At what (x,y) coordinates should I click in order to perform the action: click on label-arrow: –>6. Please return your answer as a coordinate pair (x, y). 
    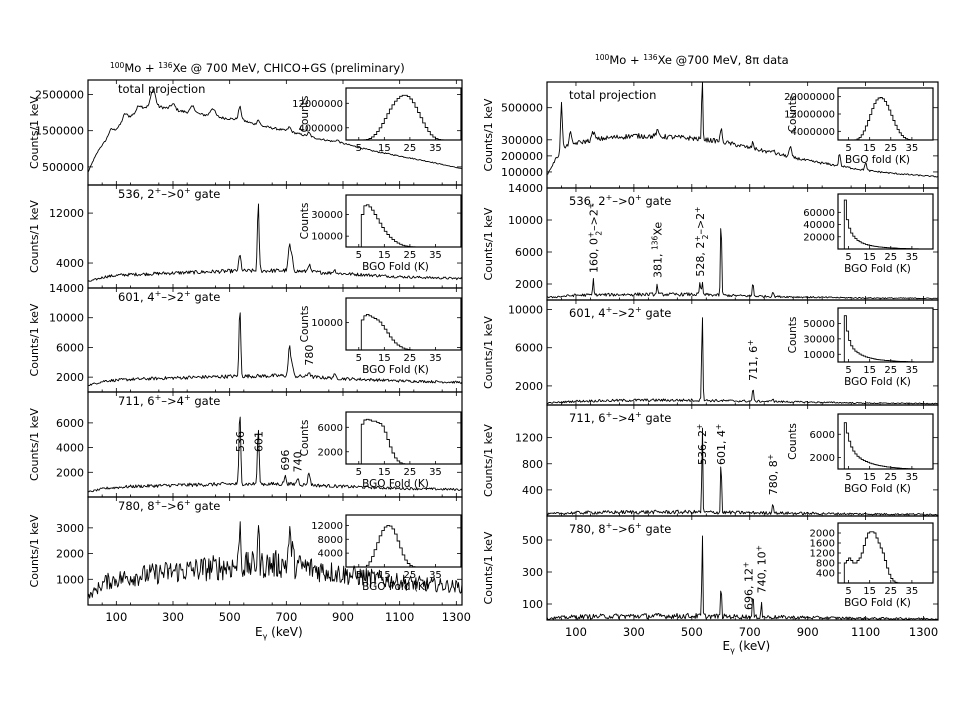
    Looking at the image, I should click on (172, 506).